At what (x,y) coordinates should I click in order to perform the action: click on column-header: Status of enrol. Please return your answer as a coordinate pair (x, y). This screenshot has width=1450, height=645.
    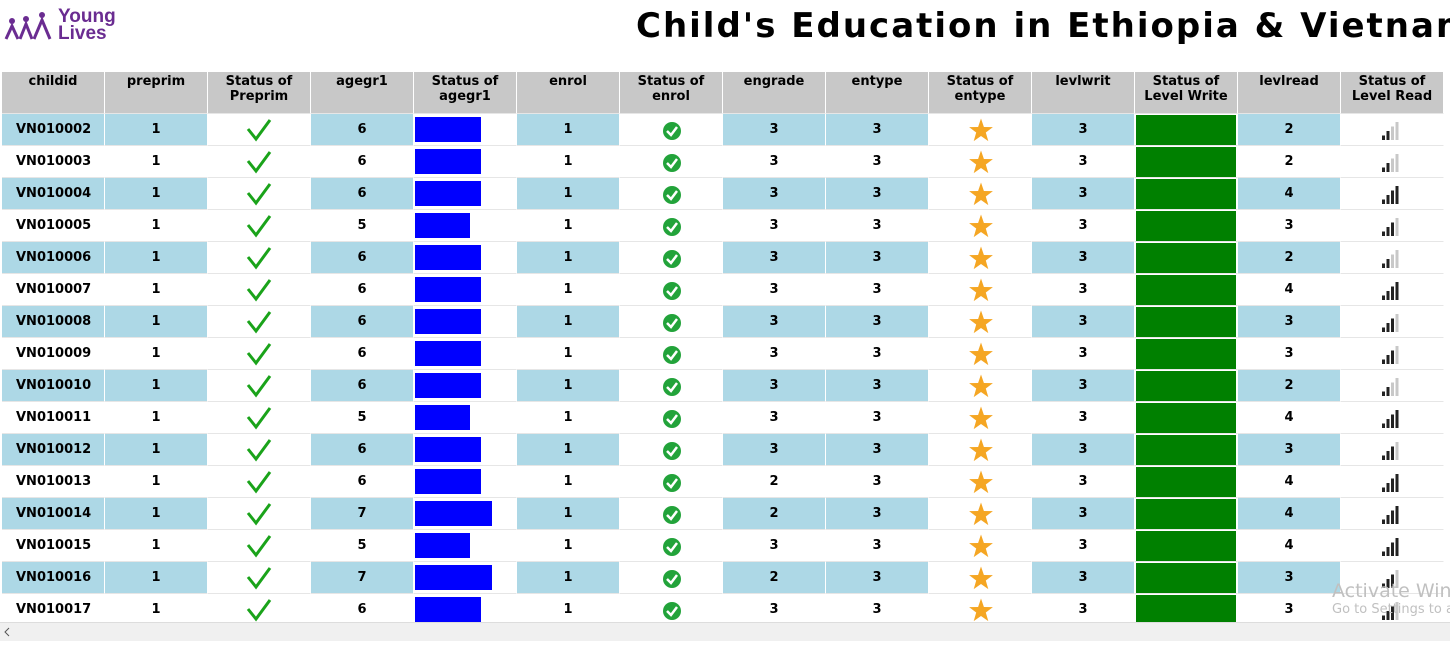
    Looking at the image, I should click on (671, 93).